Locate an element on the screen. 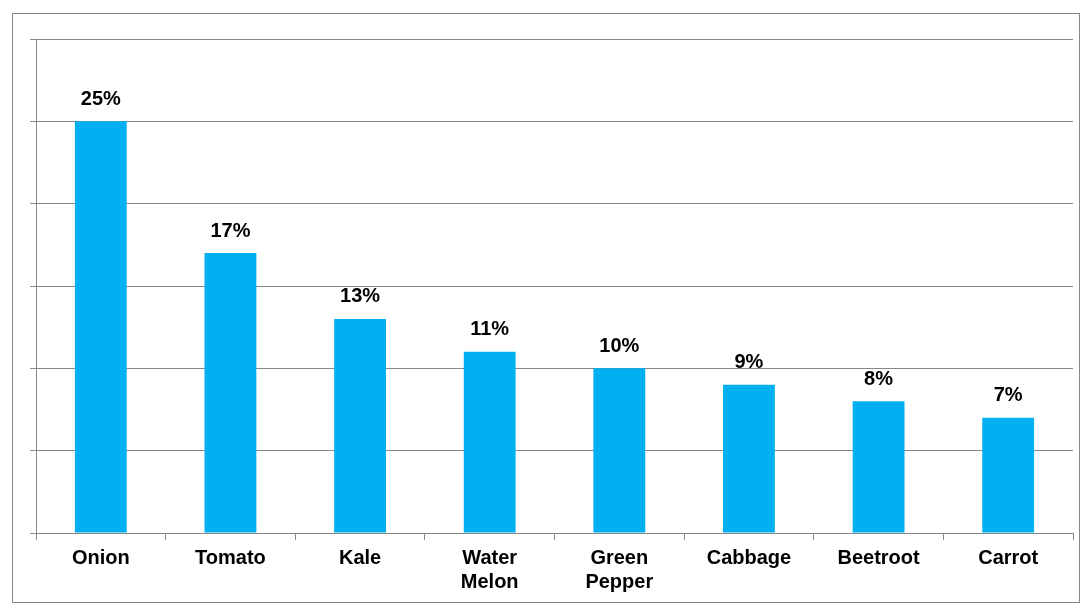 Image resolution: width=1091 pixels, height=604 pixels. x-tick-label: Water Melon is located at coordinates (489, 568).